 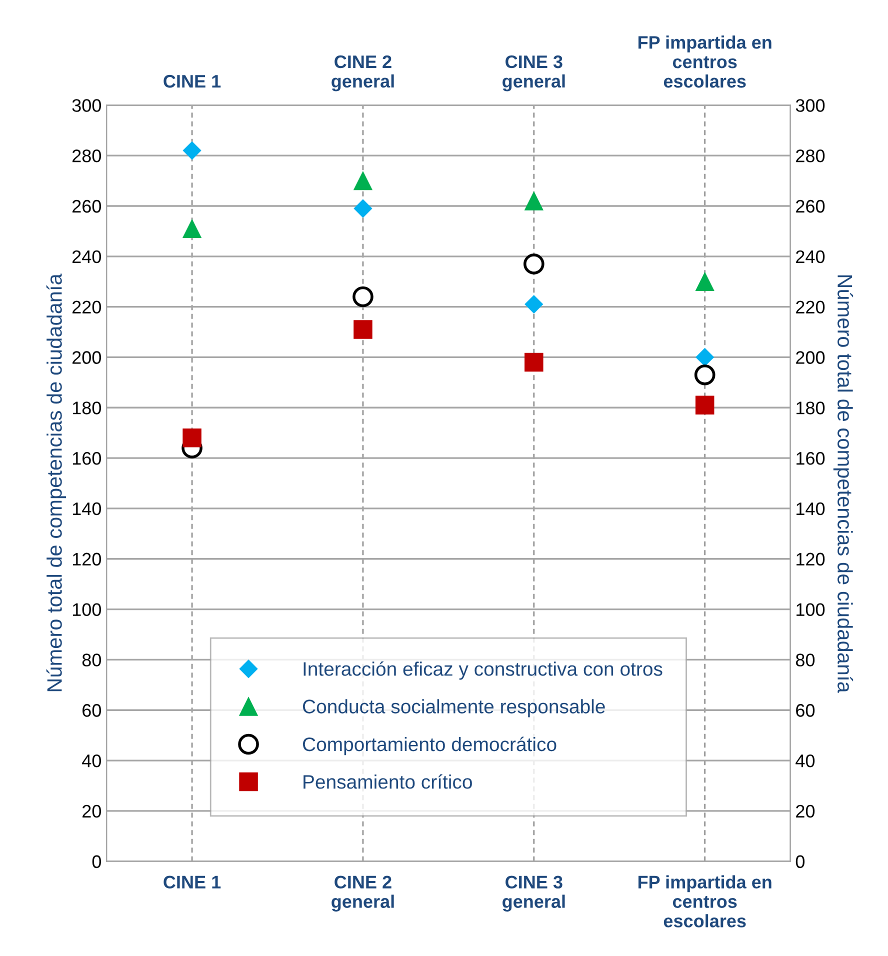 What do you see at coordinates (86, 509) in the screenshot?
I see `y-tick-label: 140` at bounding box center [86, 509].